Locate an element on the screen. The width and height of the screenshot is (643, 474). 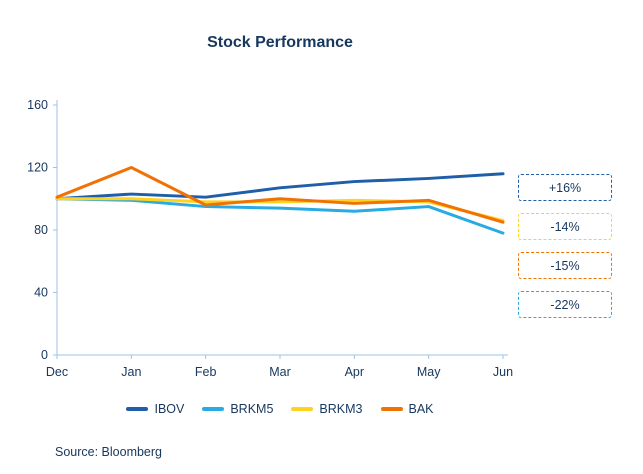
series-line-brkm5 is located at coordinates (280, 216).